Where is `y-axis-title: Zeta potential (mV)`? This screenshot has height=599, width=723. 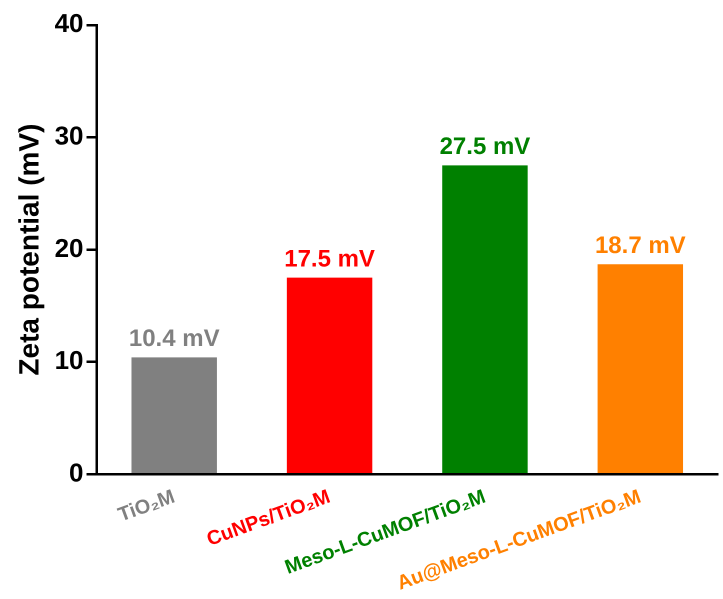
y-axis-title: Zeta potential (mV) is located at coordinates (29, 250).